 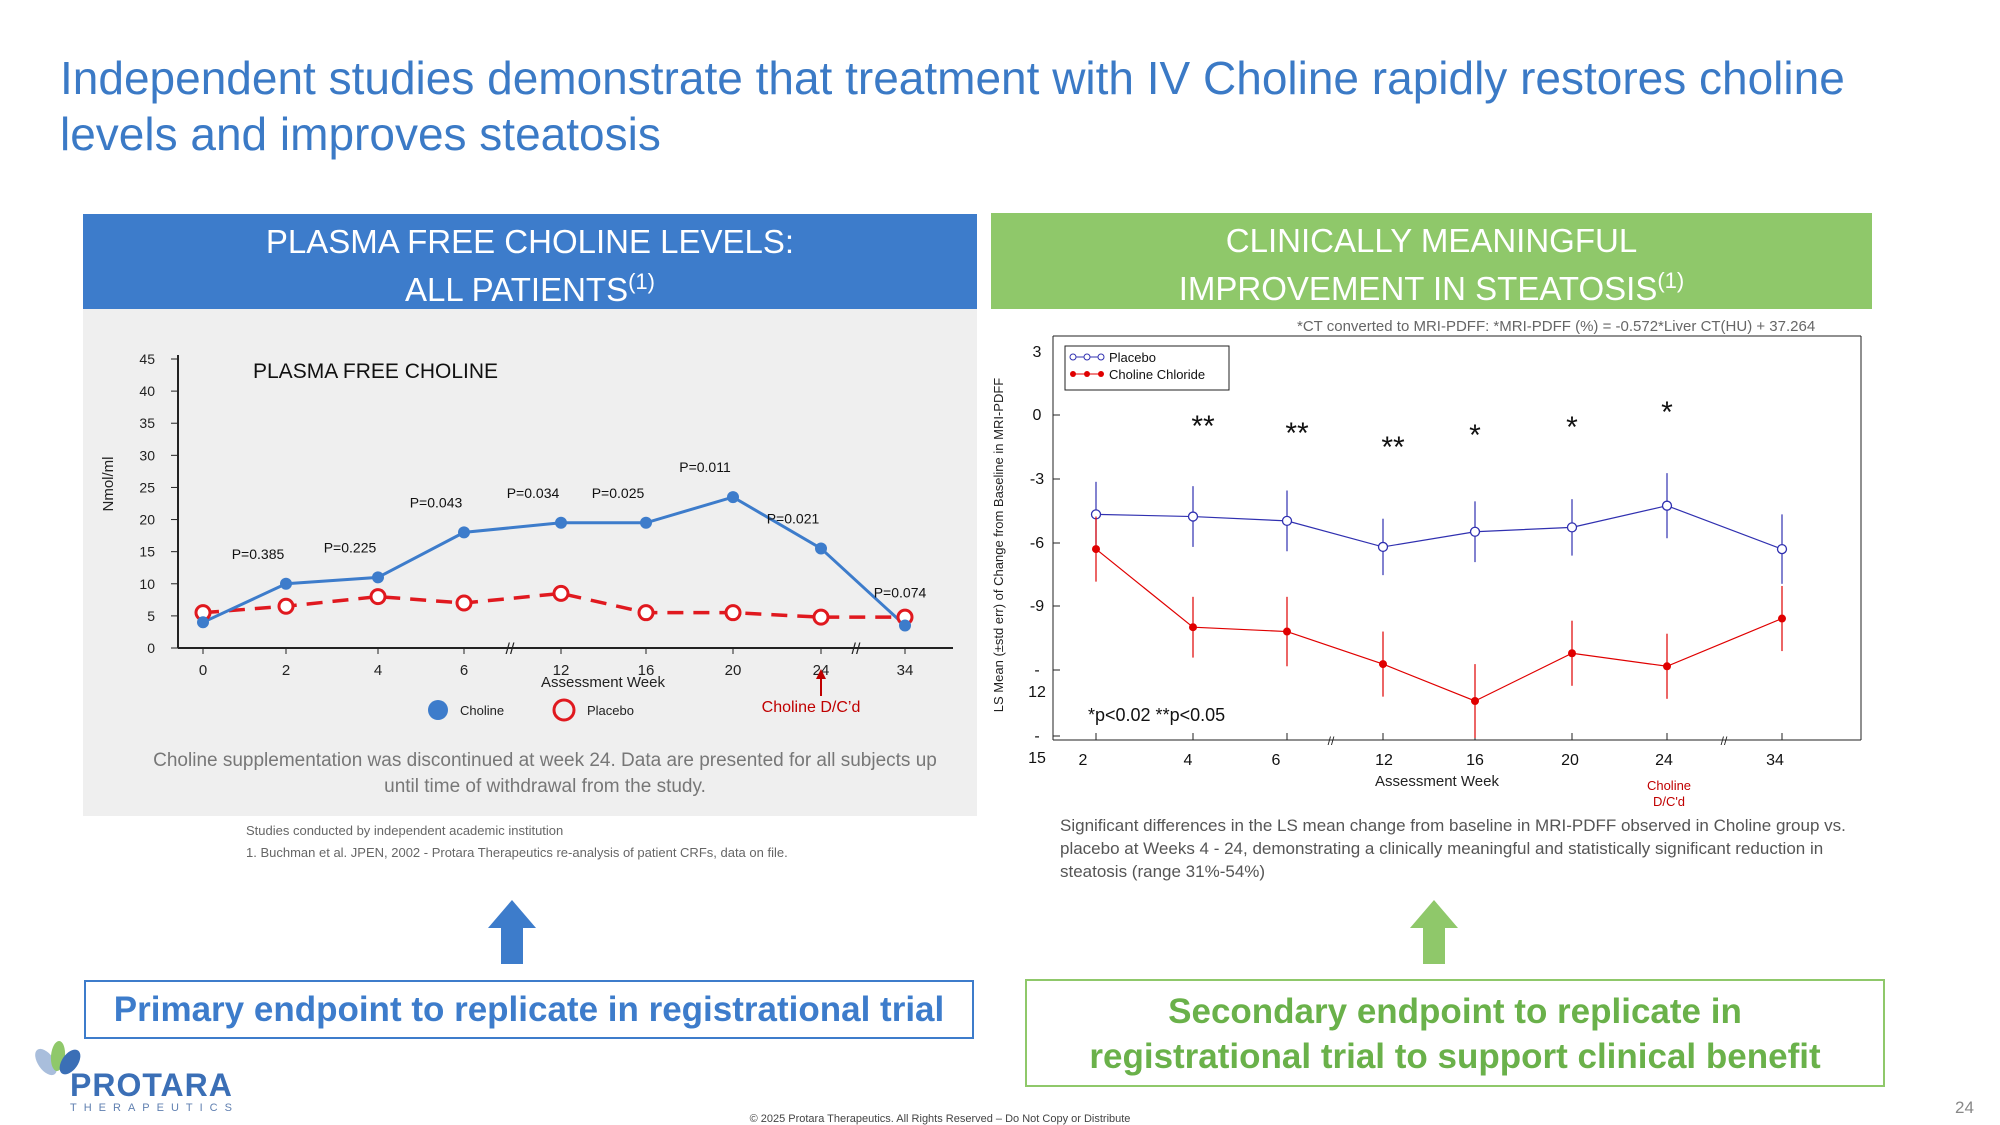 What do you see at coordinates (1431, 240) in the screenshot?
I see `right-header-line1: CLINICALLY MEANINGFUL` at bounding box center [1431, 240].